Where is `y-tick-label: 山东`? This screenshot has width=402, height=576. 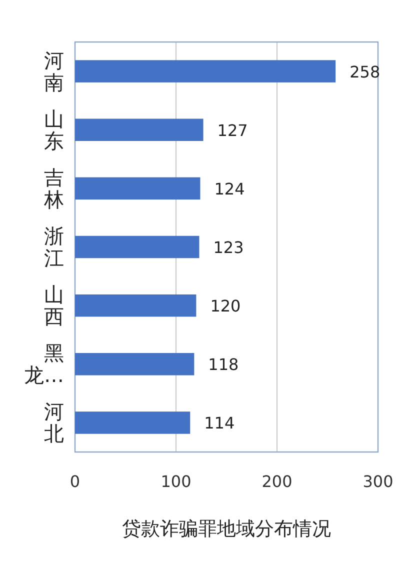
y-tick-label: 山东 is located at coordinates (54, 129).